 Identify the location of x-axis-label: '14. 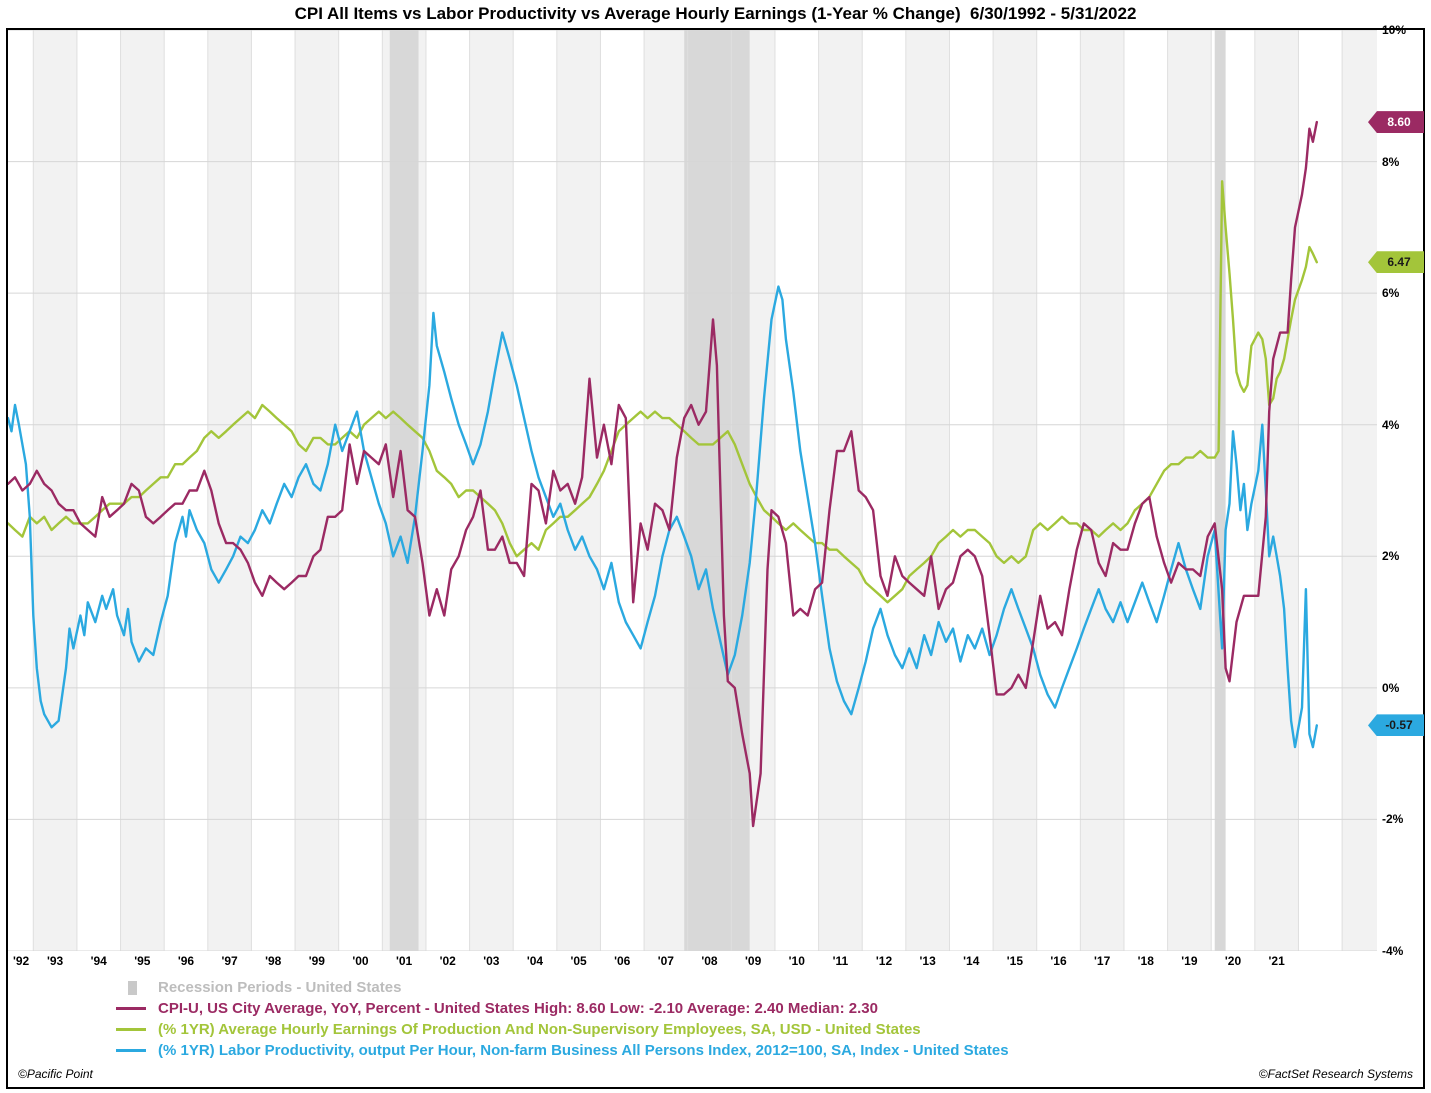
(971, 961).